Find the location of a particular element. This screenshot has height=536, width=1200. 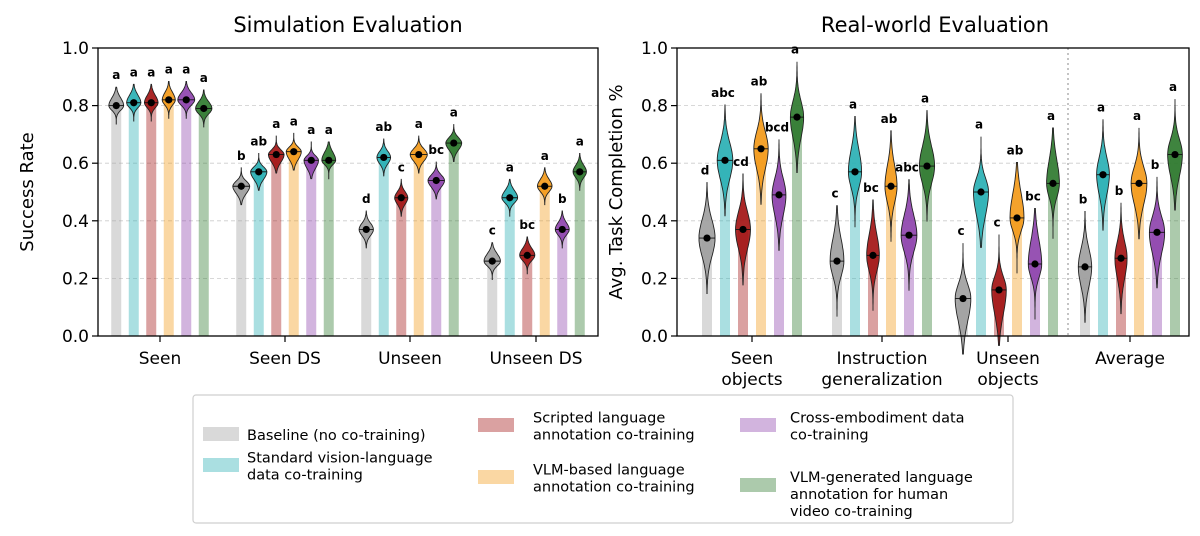

mark-human-video-1: a is located at coordinates (329, 229).